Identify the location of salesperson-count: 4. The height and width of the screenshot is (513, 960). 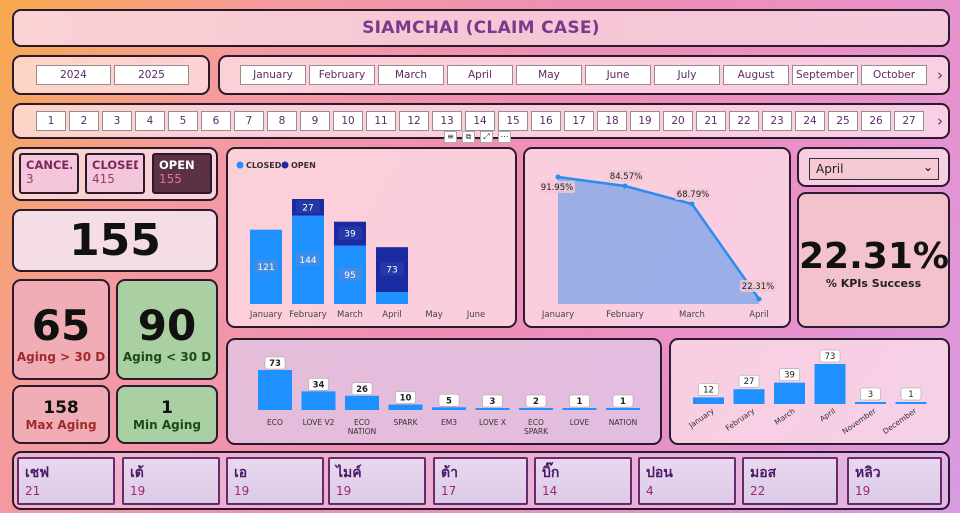
(650, 491).